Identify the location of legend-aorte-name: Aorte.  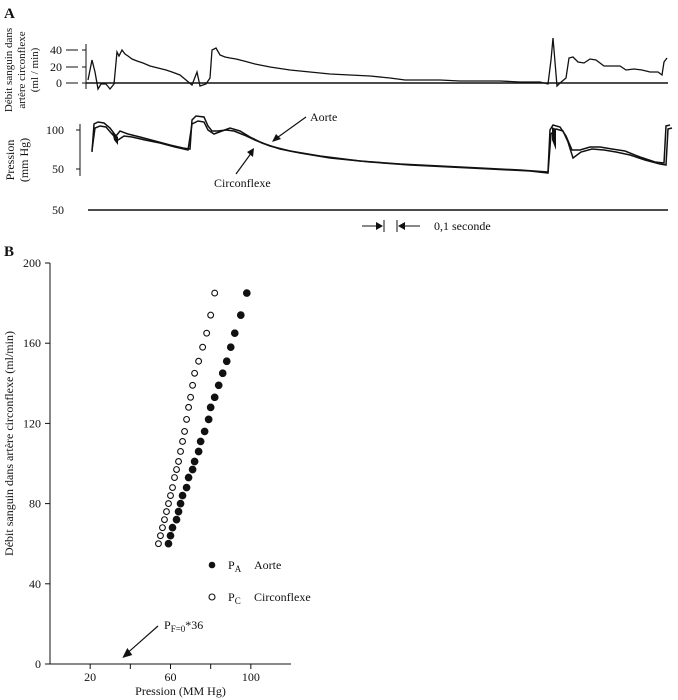
(267, 565).